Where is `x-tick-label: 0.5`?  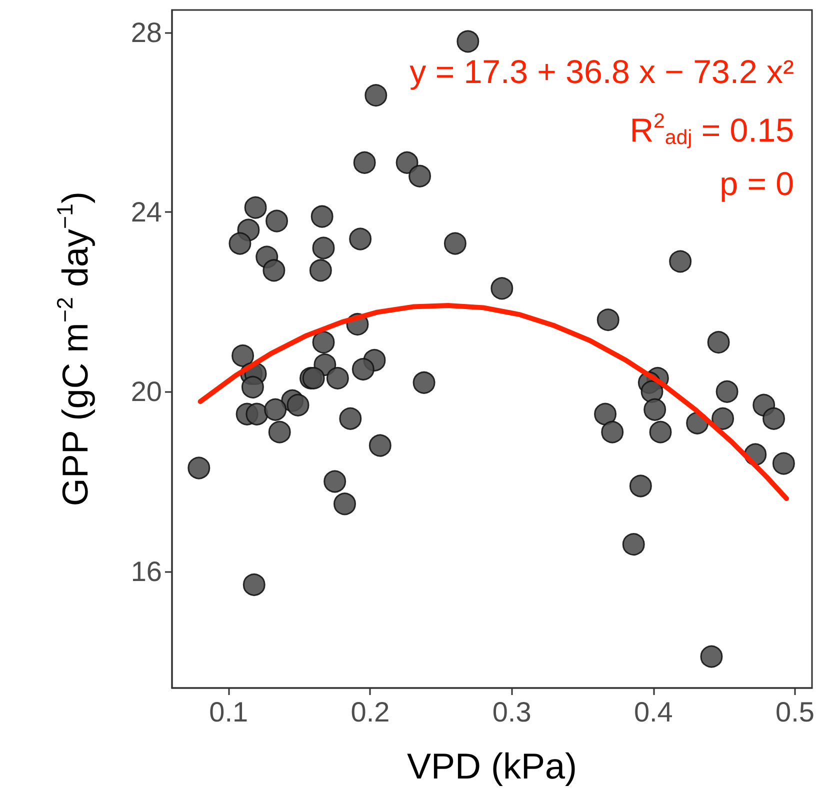
x-tick-label: 0.5 is located at coordinates (795, 712).